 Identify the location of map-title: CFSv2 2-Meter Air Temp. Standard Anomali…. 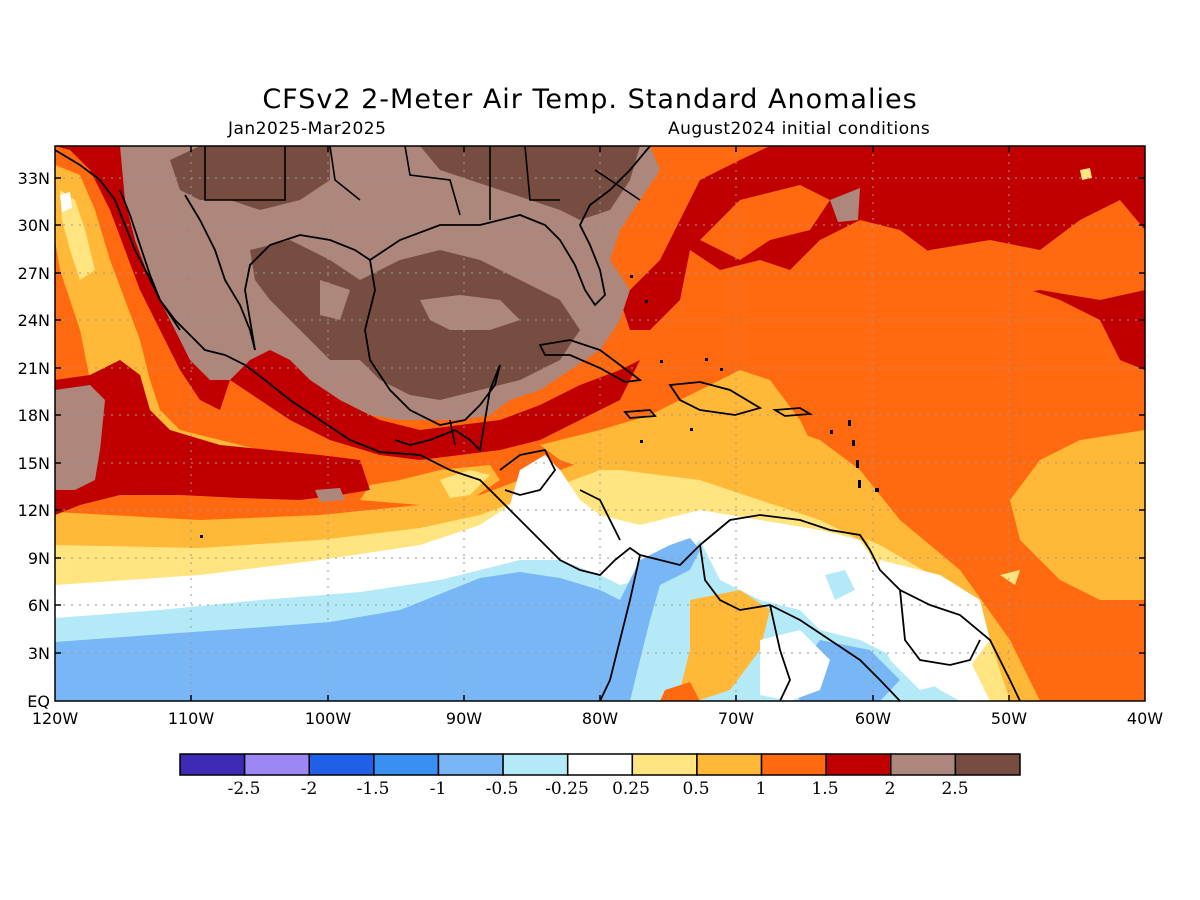
(590, 99).